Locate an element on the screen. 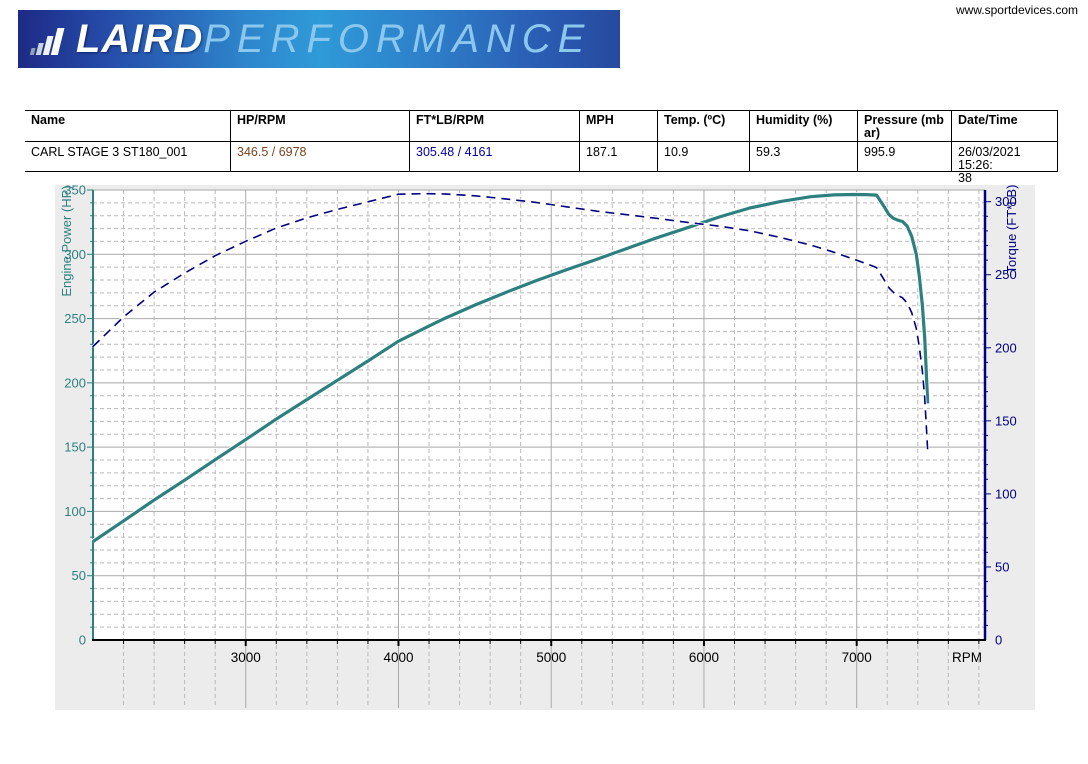 The height and width of the screenshot is (764, 1088). column-header-name: Name is located at coordinates (128, 126).